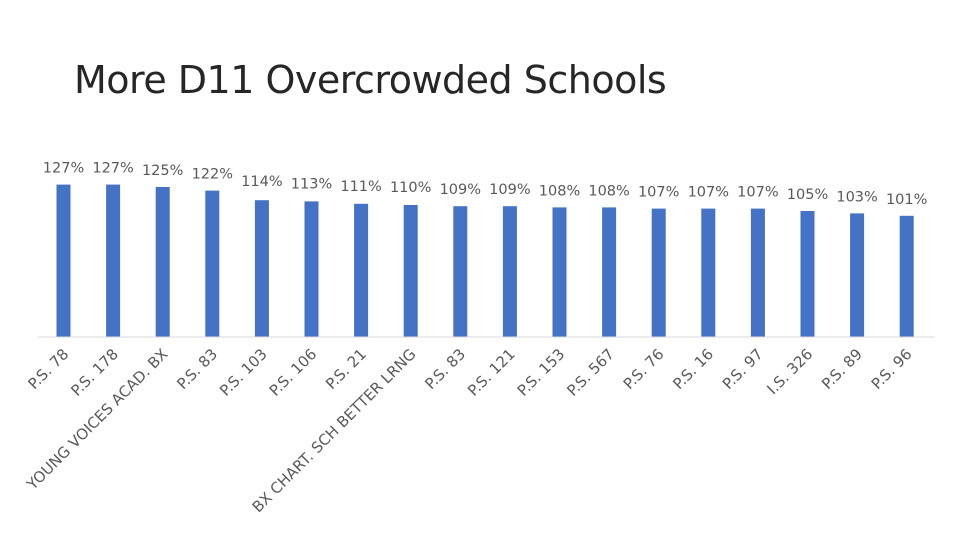 Image resolution: width=960 pixels, height=540 pixels. What do you see at coordinates (644, 369) in the screenshot?
I see `category-label: P.S. 76` at bounding box center [644, 369].